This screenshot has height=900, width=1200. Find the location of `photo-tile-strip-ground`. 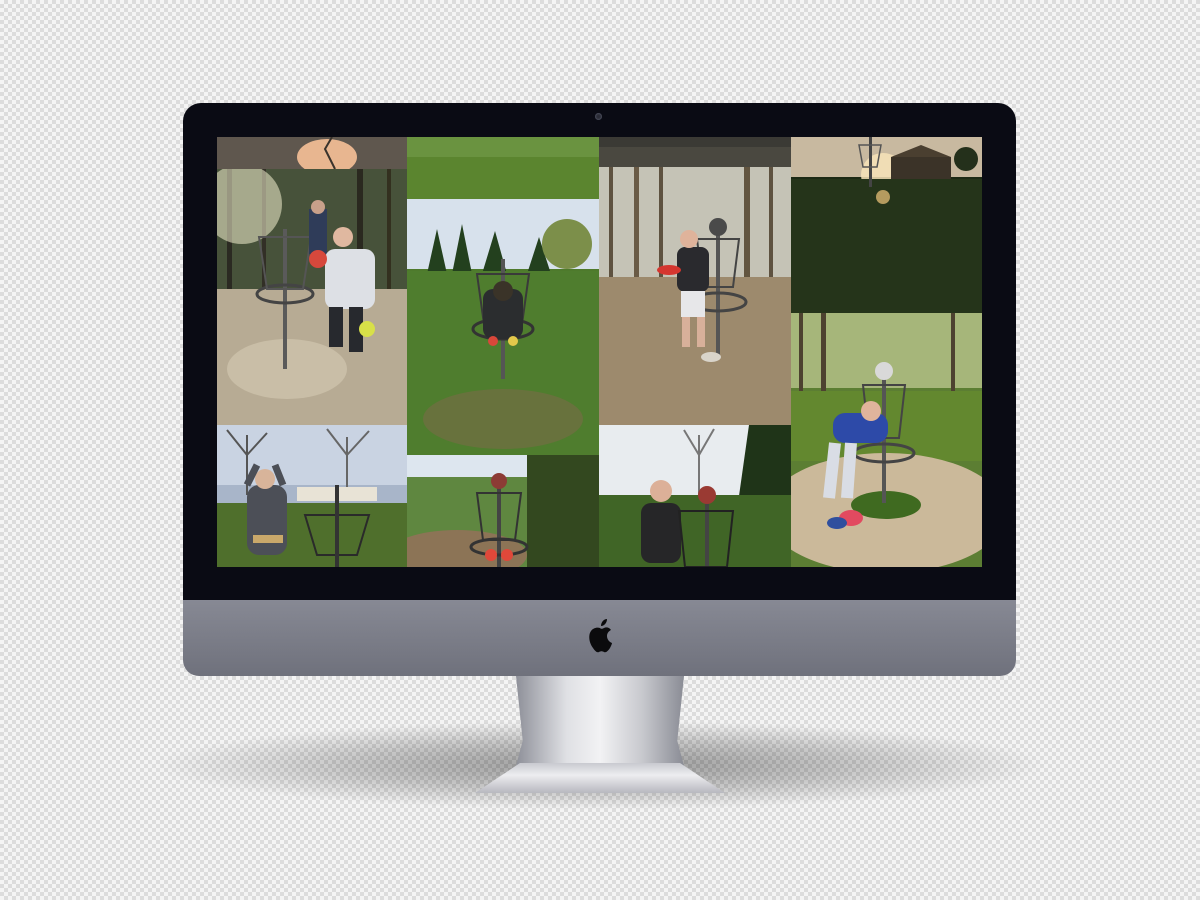

photo-tile-strip-ground is located at coordinates (312, 153).